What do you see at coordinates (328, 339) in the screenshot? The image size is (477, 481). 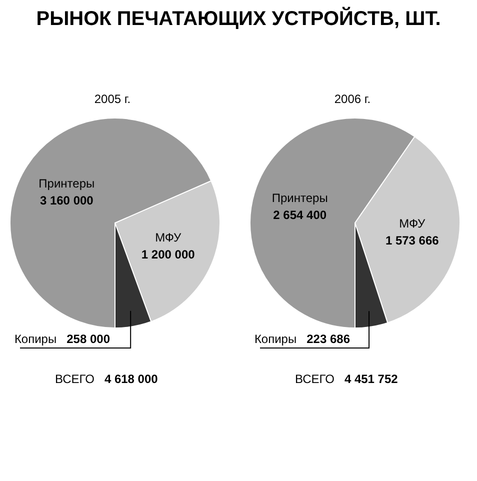 I see `data-label: 223 686` at bounding box center [328, 339].